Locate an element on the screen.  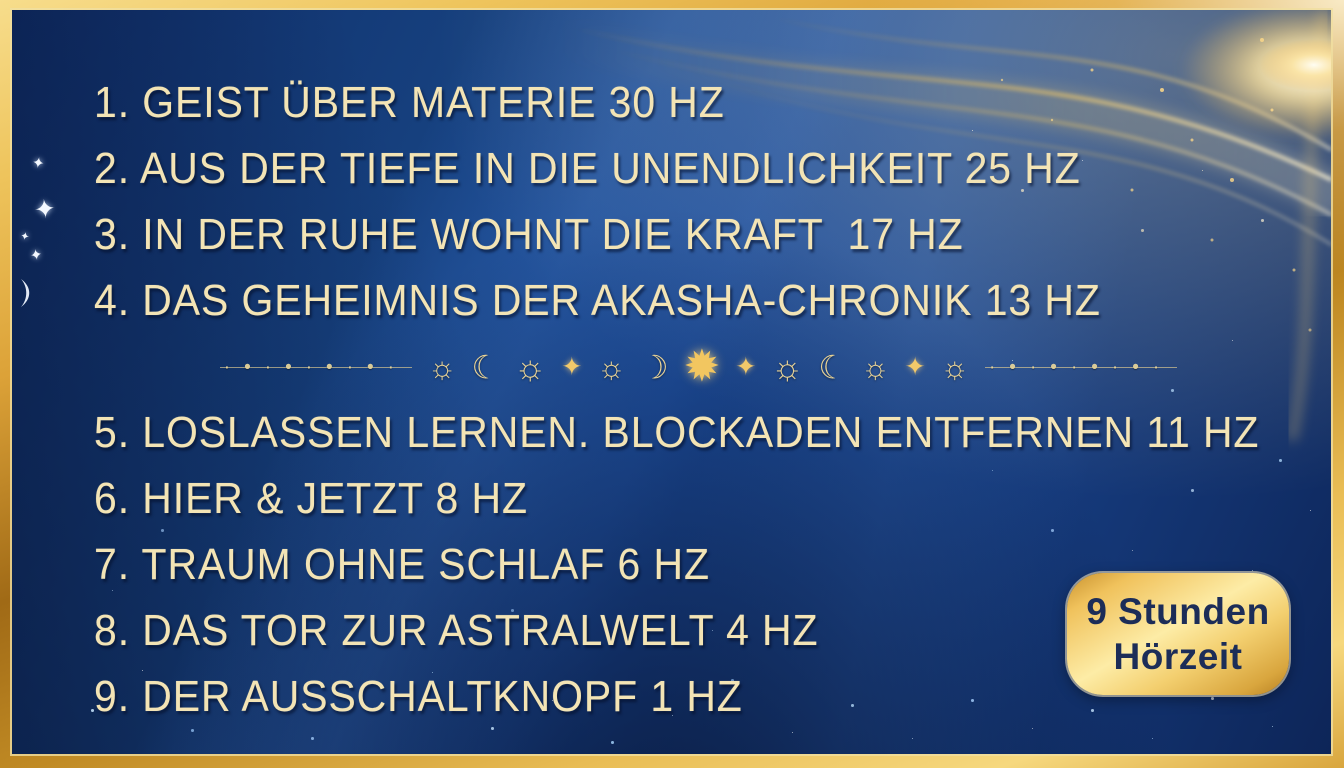
crescent-icon is located at coordinates (25, 293).